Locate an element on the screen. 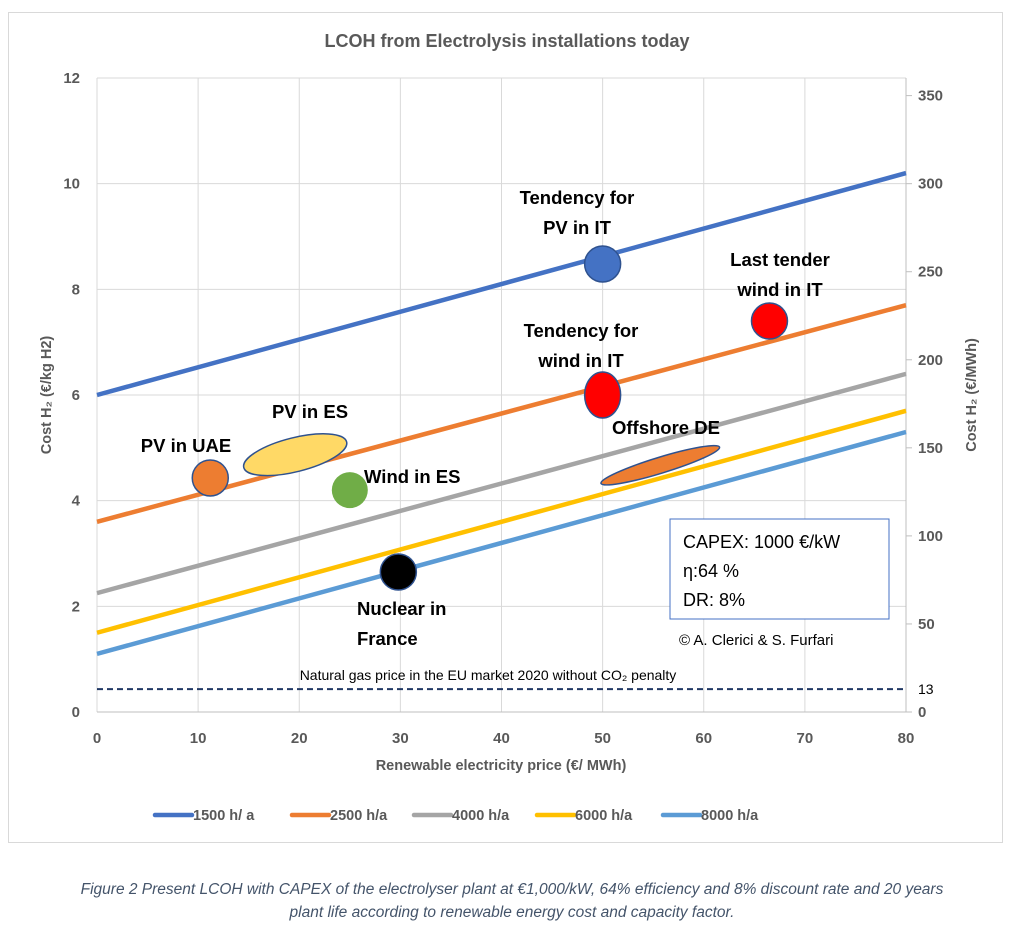 Image resolution: width=1024 pixels, height=947 pixels. marker-label-4: PV in UAE is located at coordinates (186, 445).